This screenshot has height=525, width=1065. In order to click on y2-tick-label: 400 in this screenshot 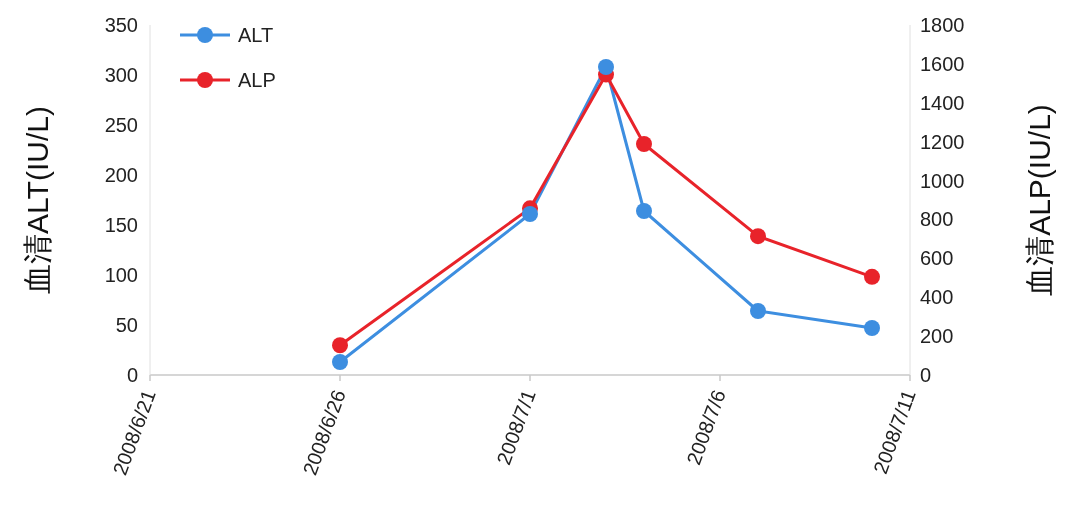, I will do `click(937, 297)`.